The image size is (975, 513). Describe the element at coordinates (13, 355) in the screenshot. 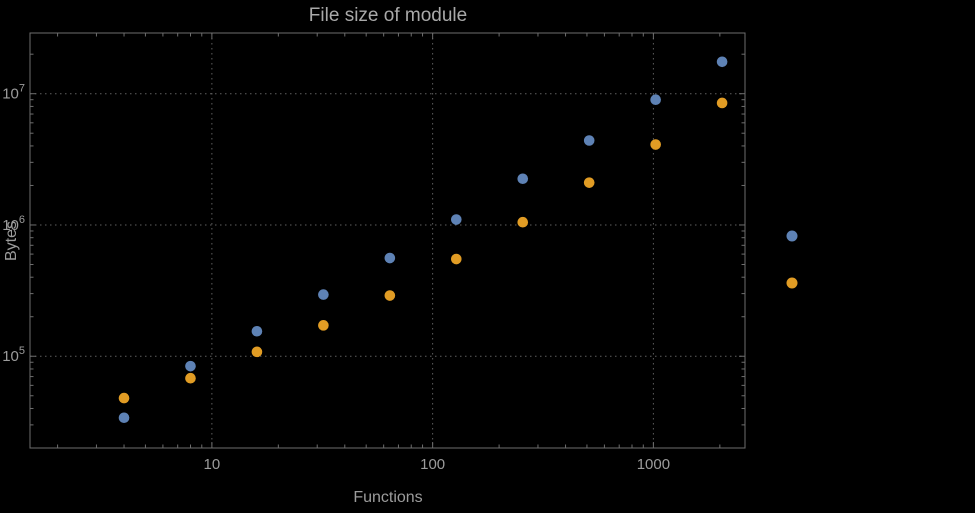

I see `y-tick-label: 10⁵` at that location.